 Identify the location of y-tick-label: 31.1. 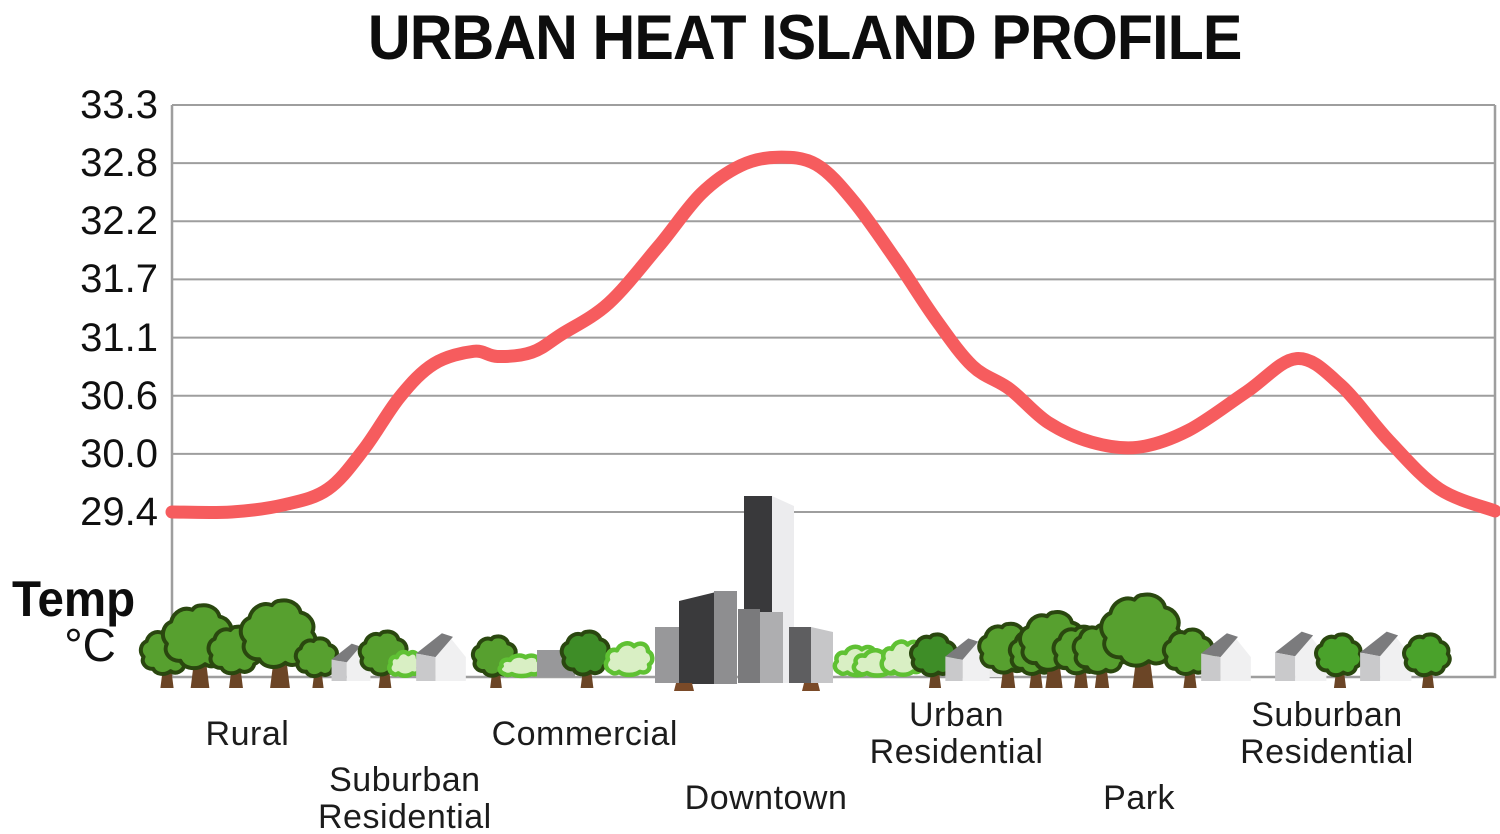
(119, 337).